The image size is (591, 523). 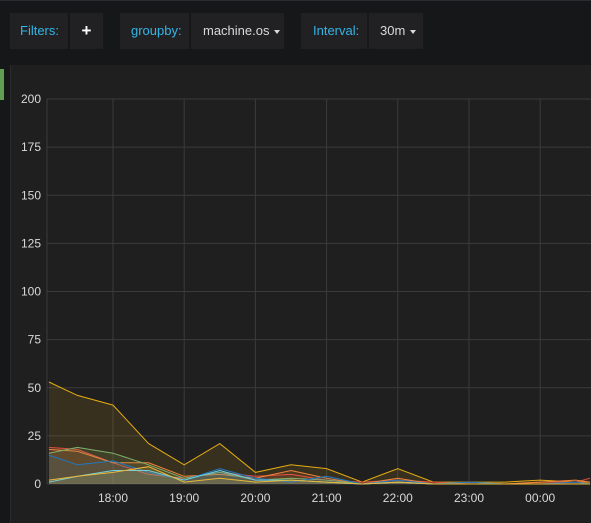 I want to click on x-tick-label: 20:00, so click(x=255, y=498).